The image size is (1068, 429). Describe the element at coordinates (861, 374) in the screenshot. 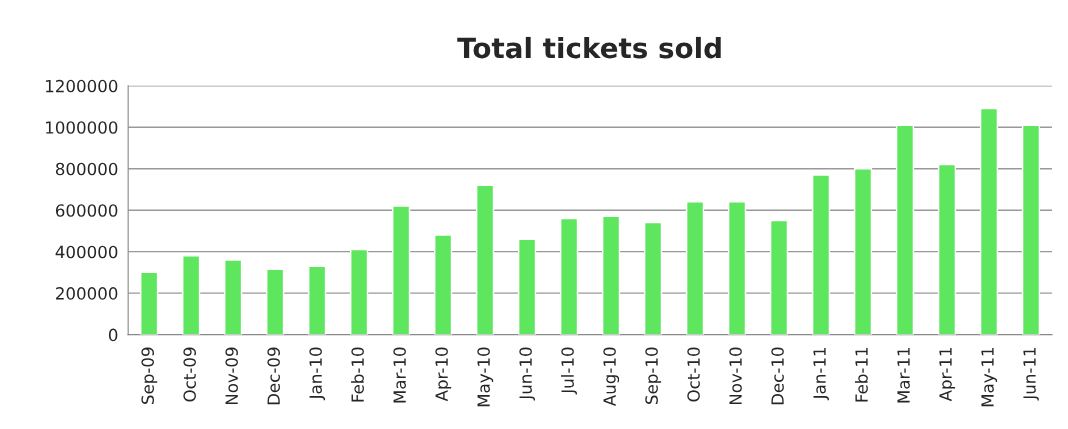

I see `x-tick-label: Feb-11` at that location.